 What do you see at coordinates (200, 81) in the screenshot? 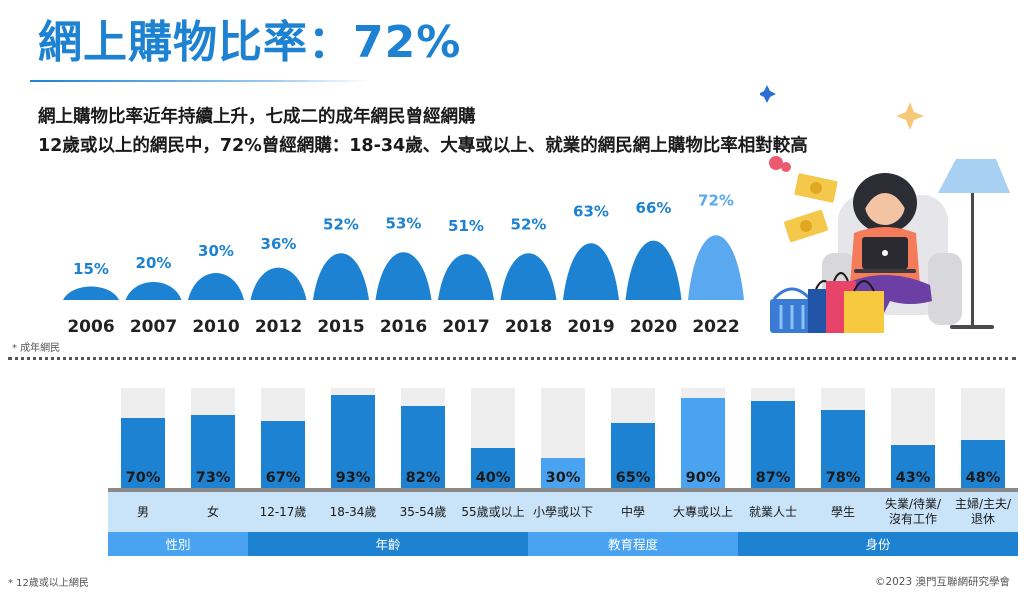
I see `title-underline` at bounding box center [200, 81].